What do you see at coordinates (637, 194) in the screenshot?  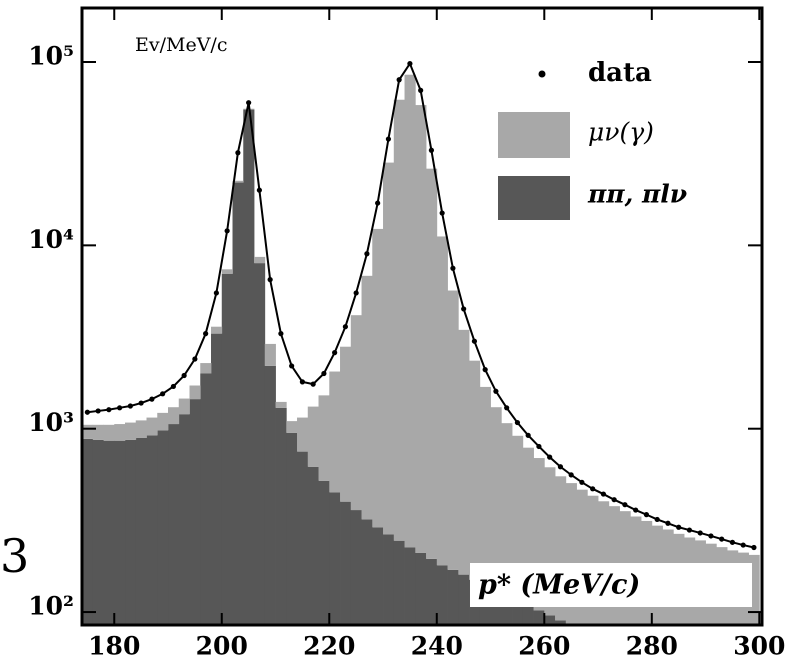 I see `legend-label: ππ, πlν` at bounding box center [637, 194].